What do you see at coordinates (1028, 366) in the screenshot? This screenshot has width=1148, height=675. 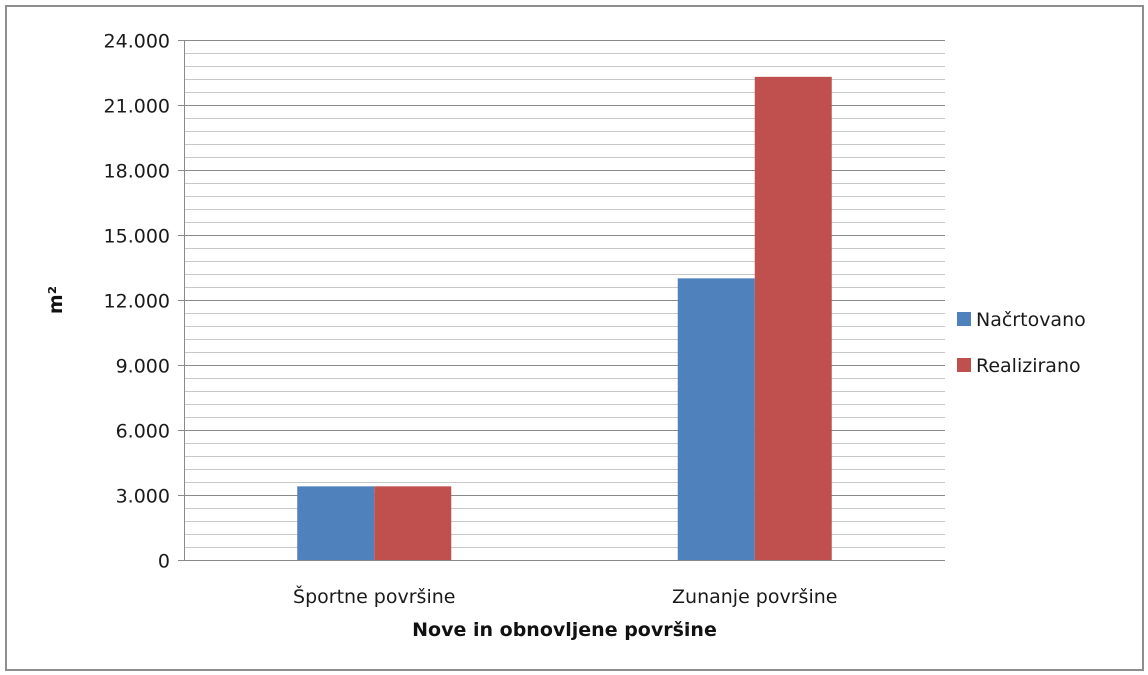 I see `legend-label: Realizirano` at bounding box center [1028, 366].